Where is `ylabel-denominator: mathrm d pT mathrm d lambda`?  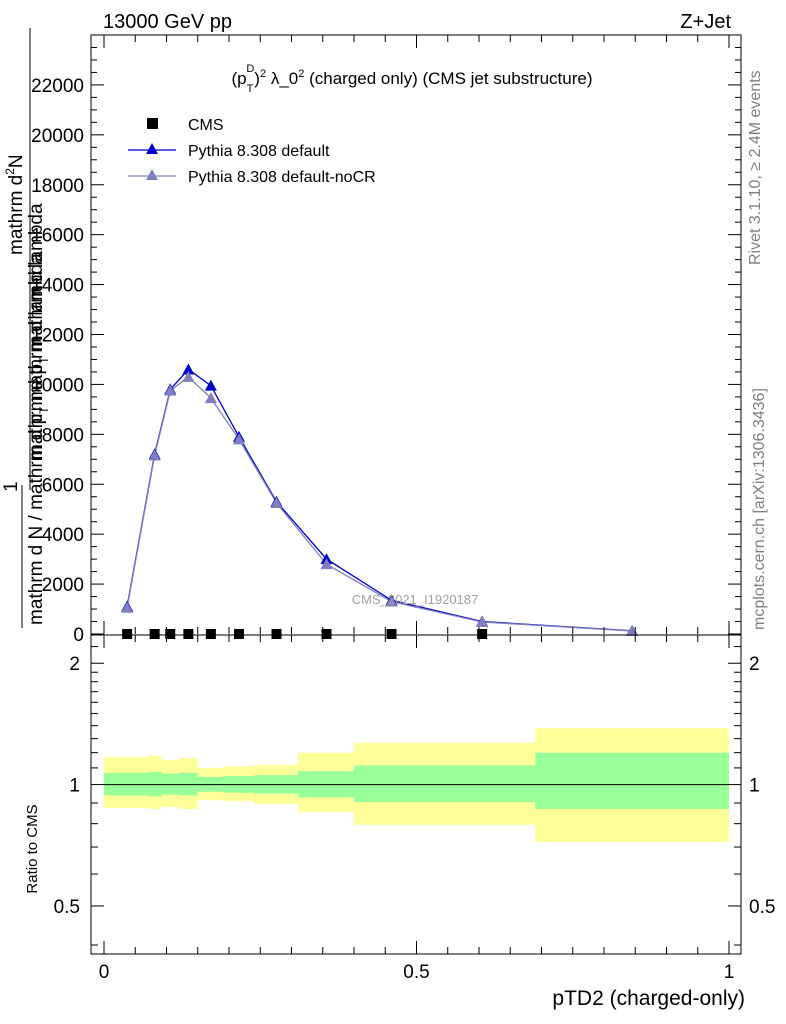
ylabel-denominator: mathrm d pT mathrm d lambda is located at coordinates (38, 331).